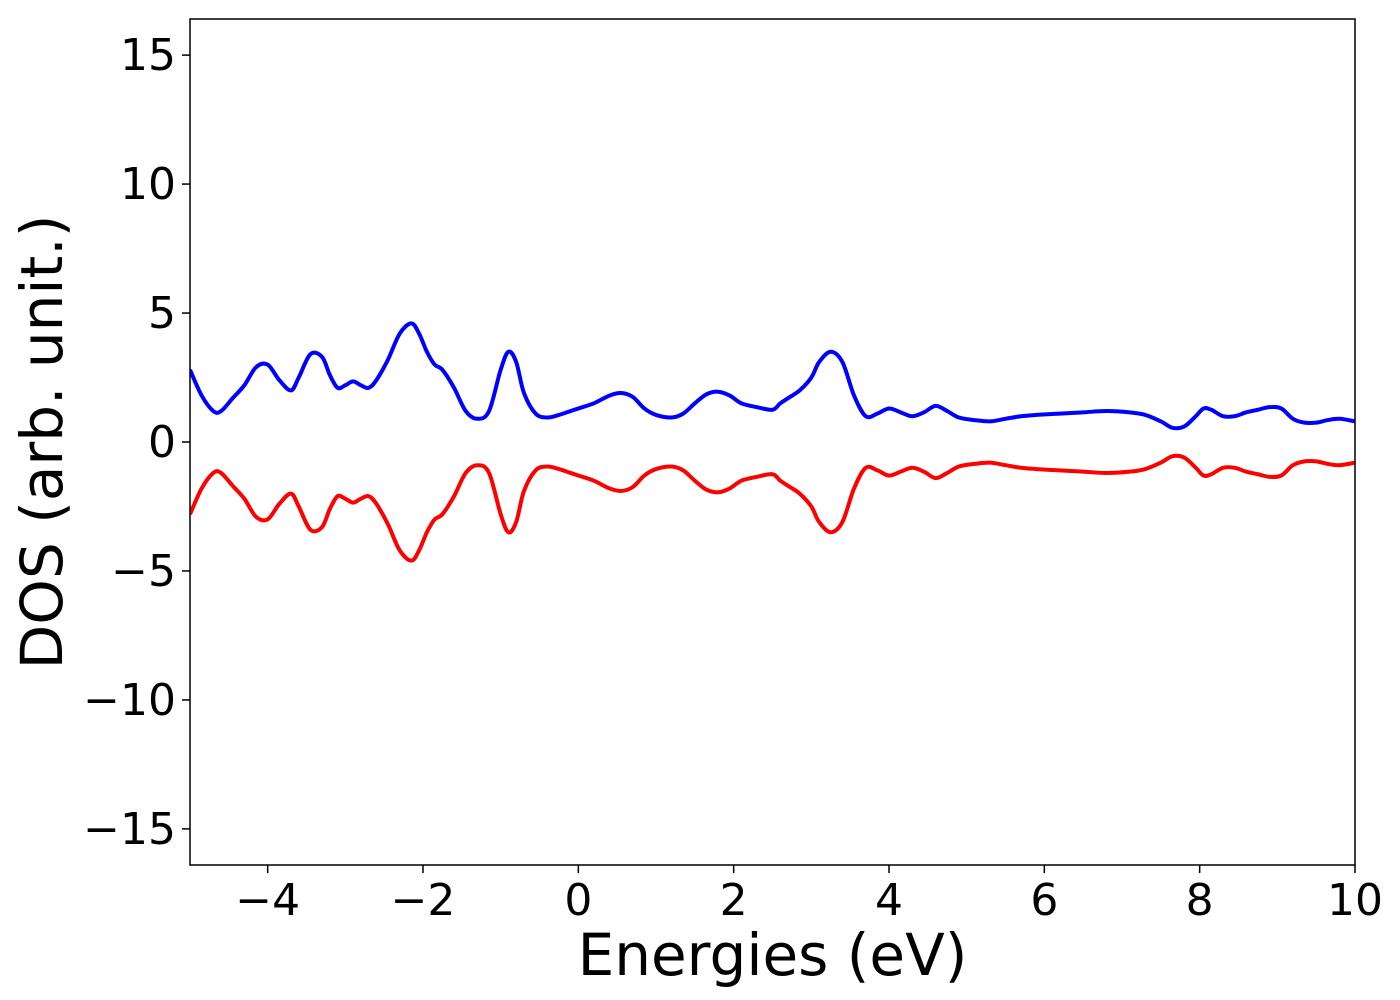 The height and width of the screenshot is (1000, 1400). What do you see at coordinates (423, 900) in the screenshot?
I see `x-tick-label: −2` at bounding box center [423, 900].